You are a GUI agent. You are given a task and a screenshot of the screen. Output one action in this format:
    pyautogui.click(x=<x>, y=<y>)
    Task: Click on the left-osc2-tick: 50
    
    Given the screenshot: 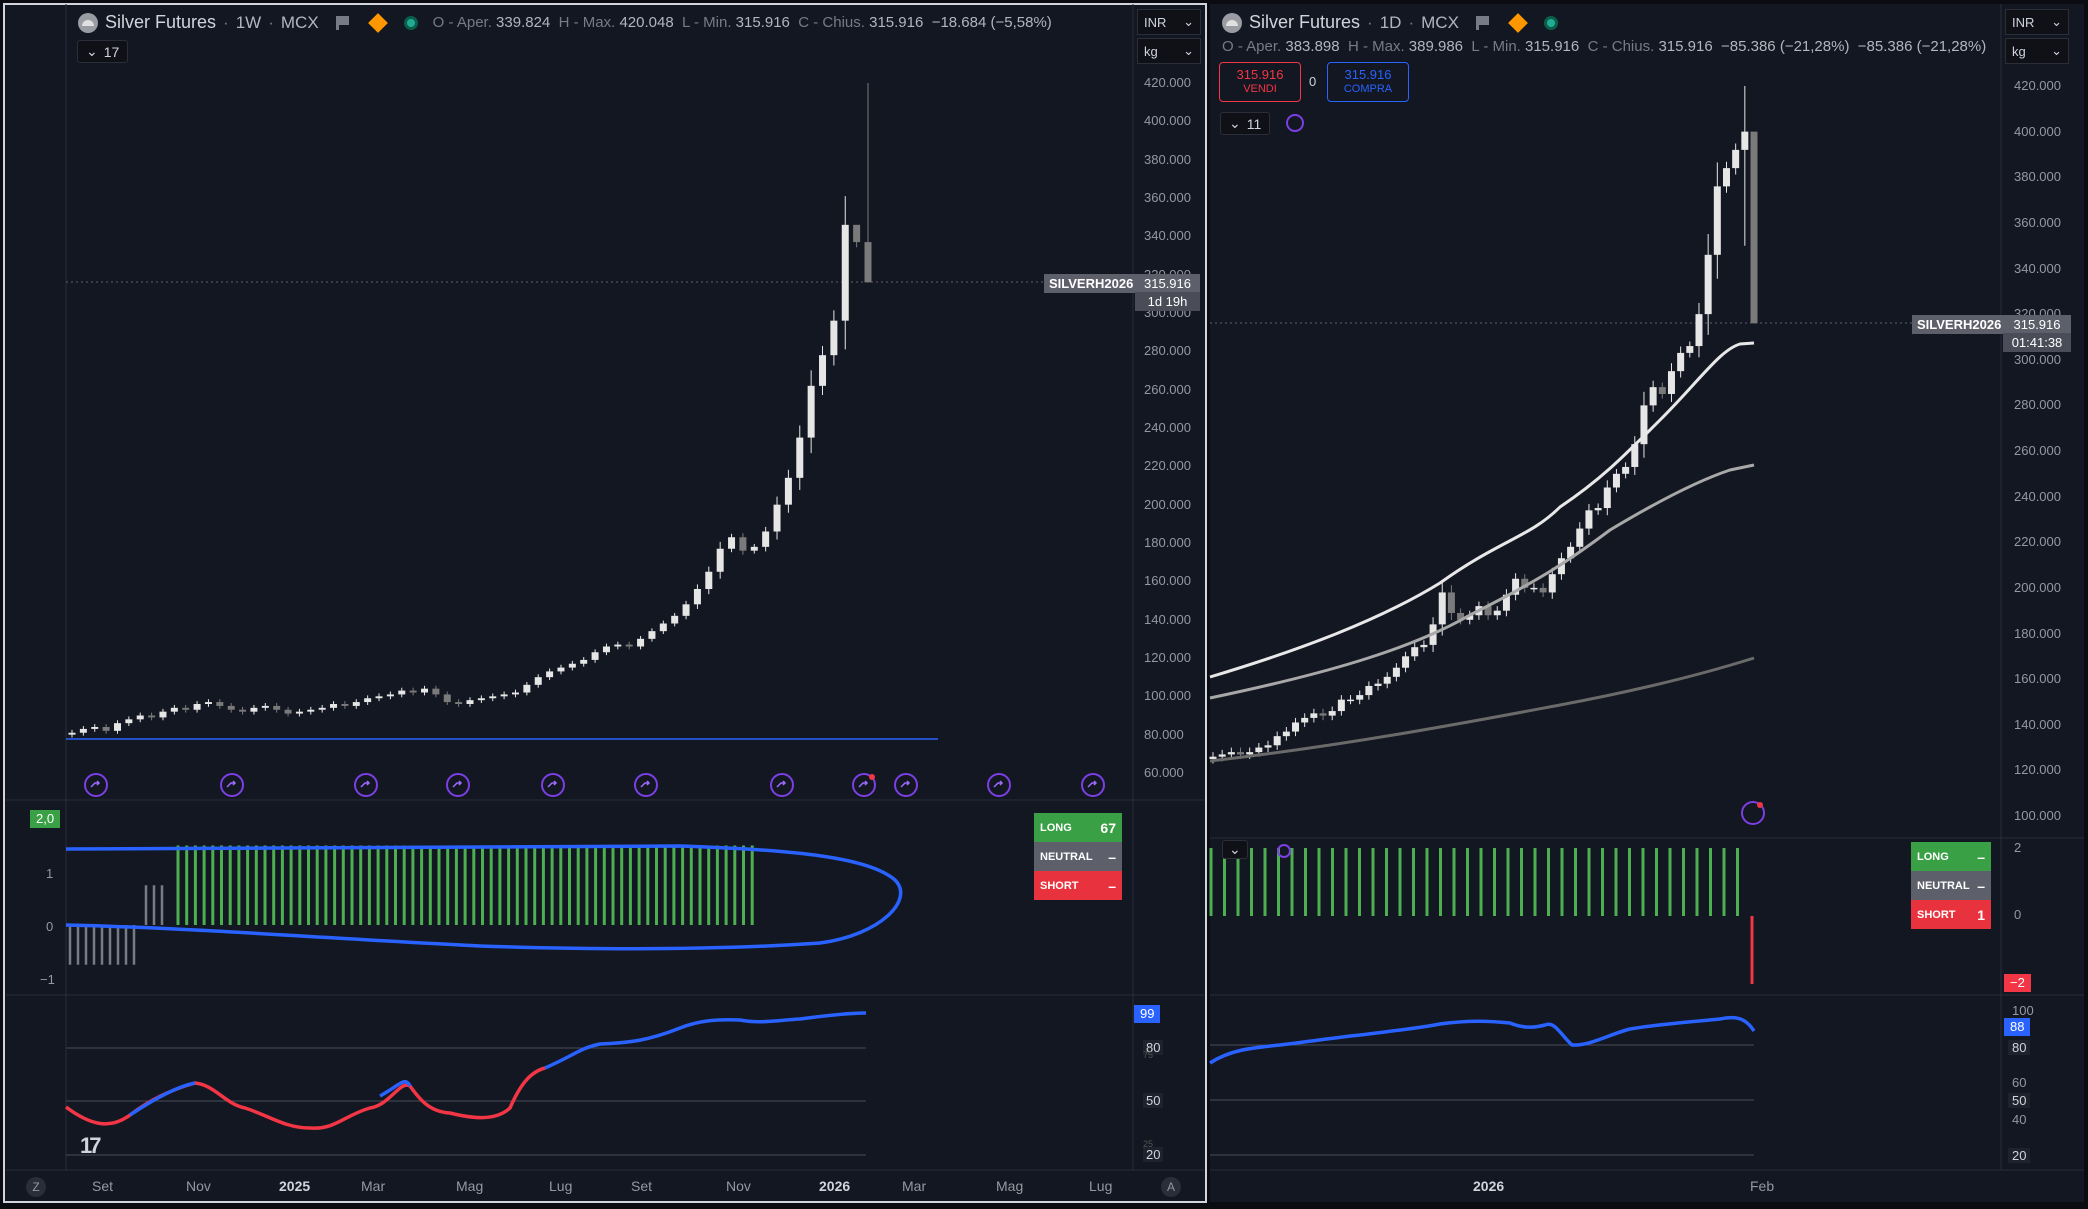 What is the action you would take?
    pyautogui.click(x=1153, y=1100)
    